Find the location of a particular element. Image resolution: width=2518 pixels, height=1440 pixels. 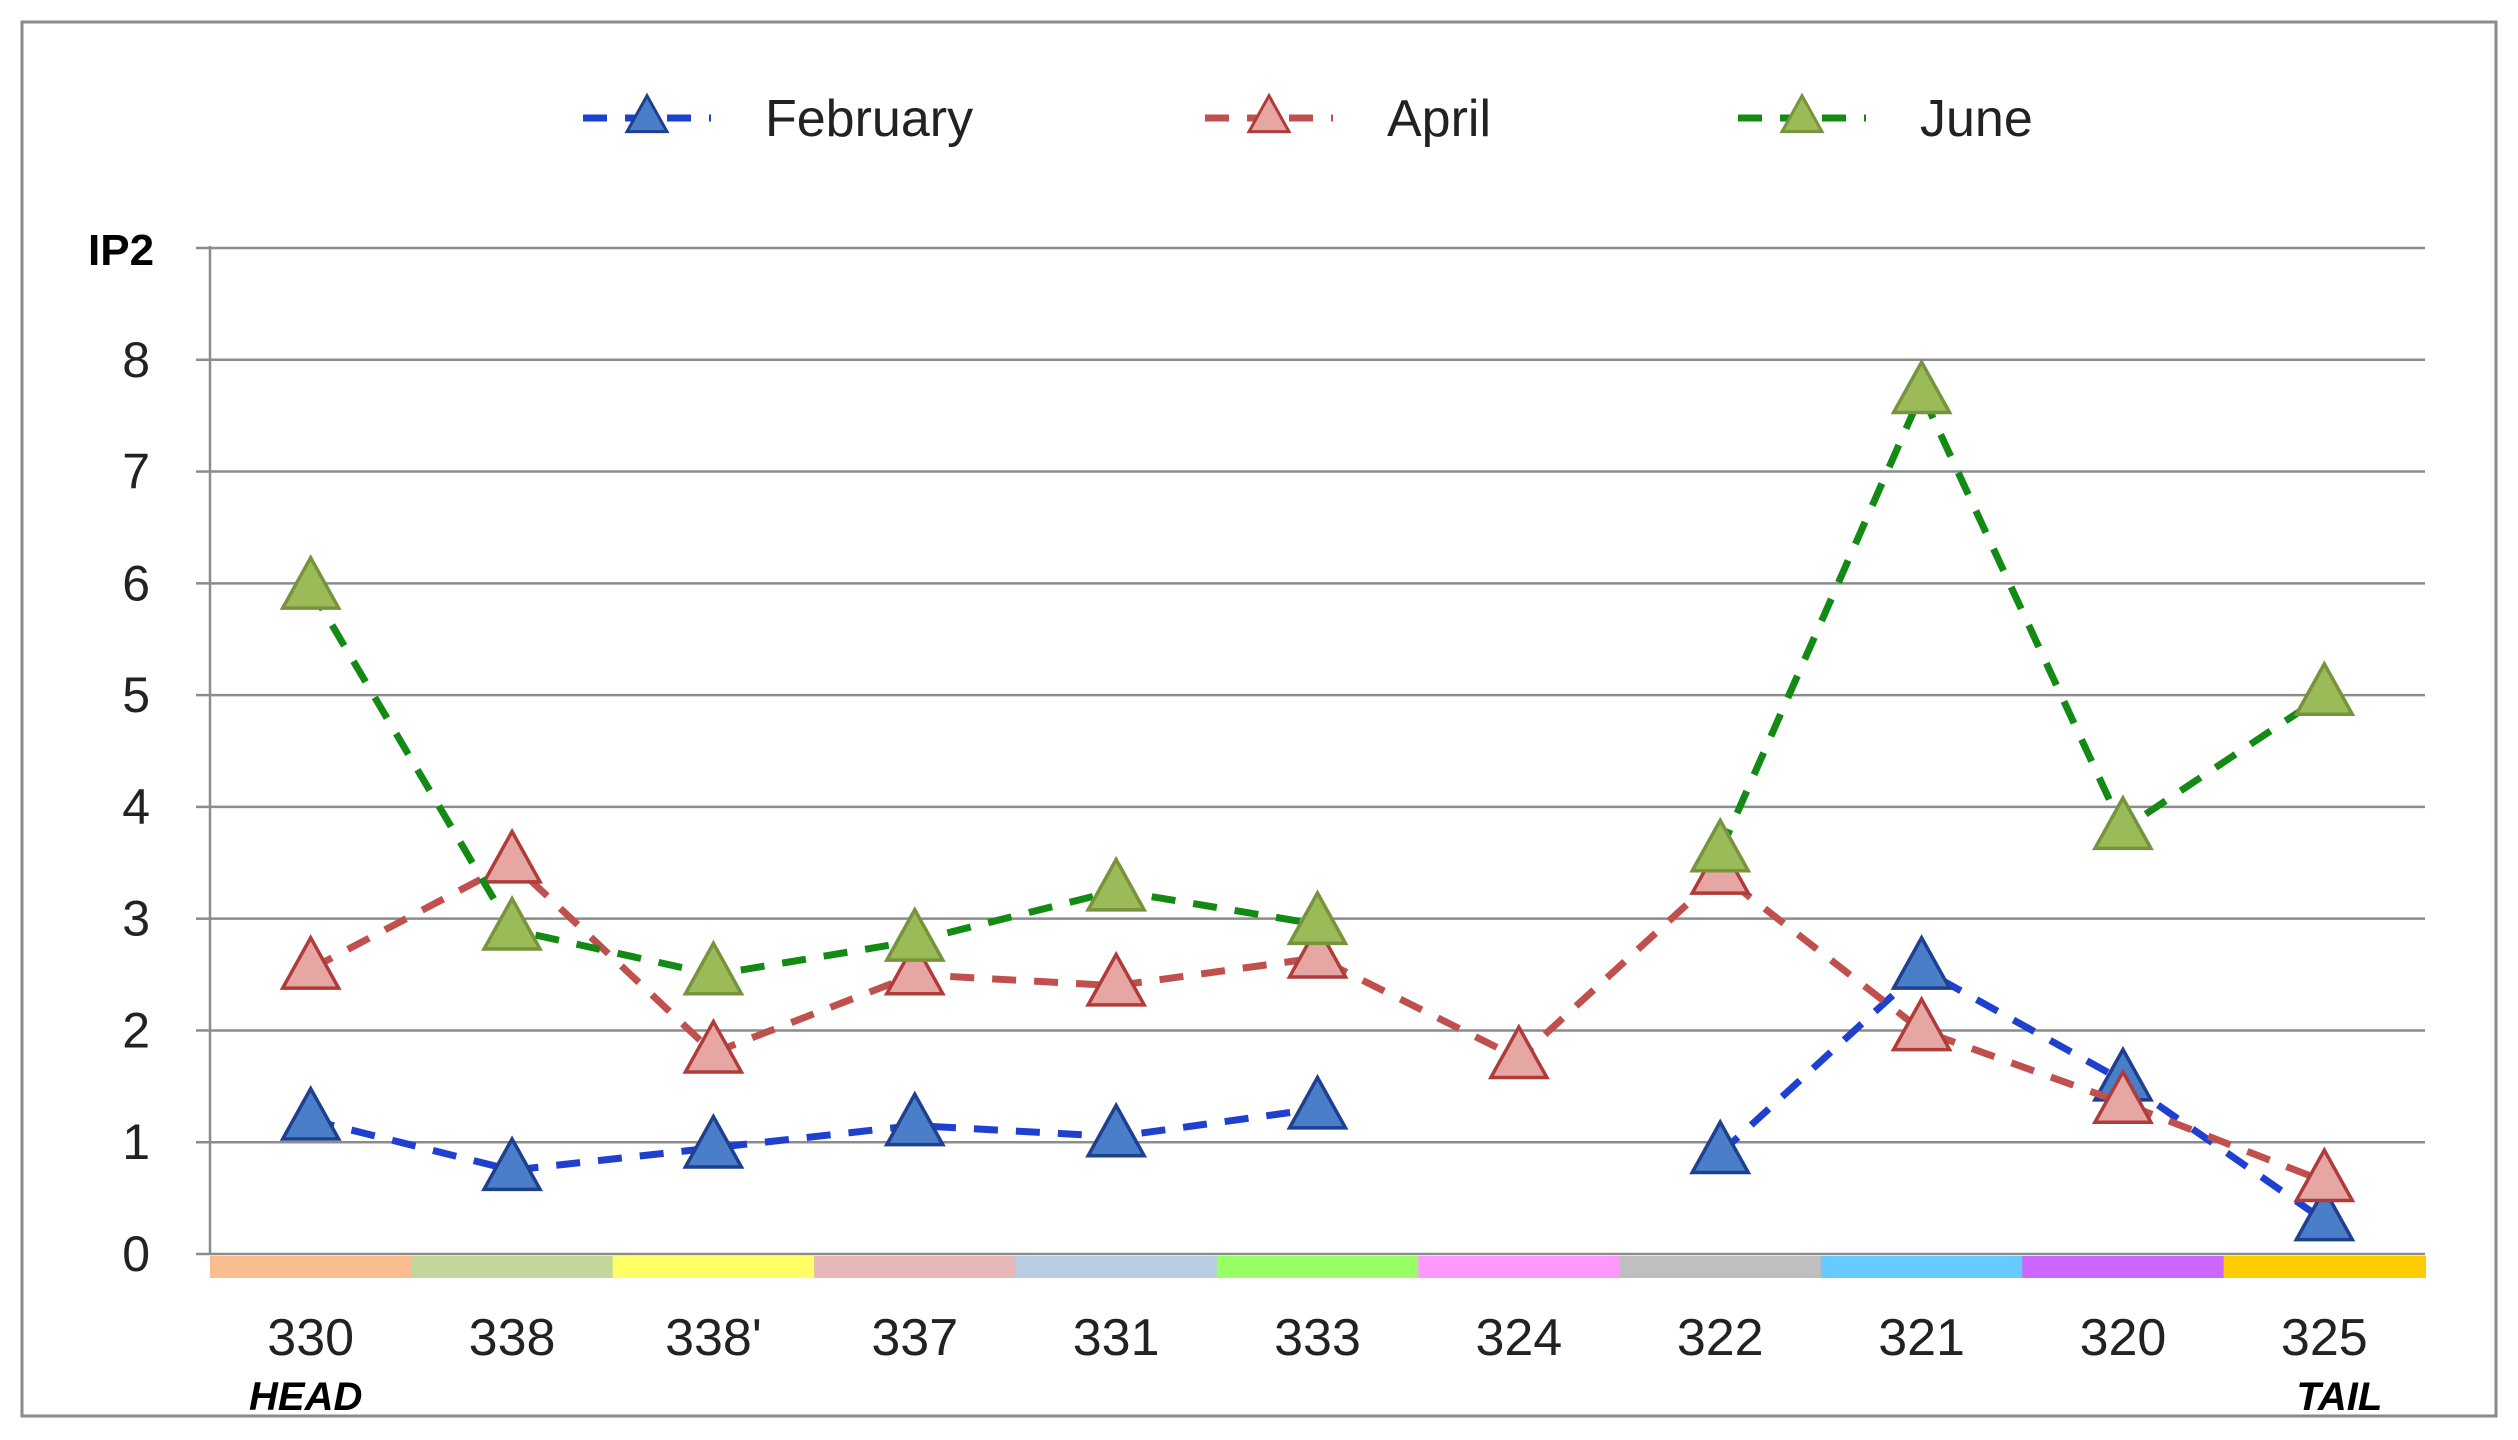

legend-item-february: February is located at coordinates (778, 119).